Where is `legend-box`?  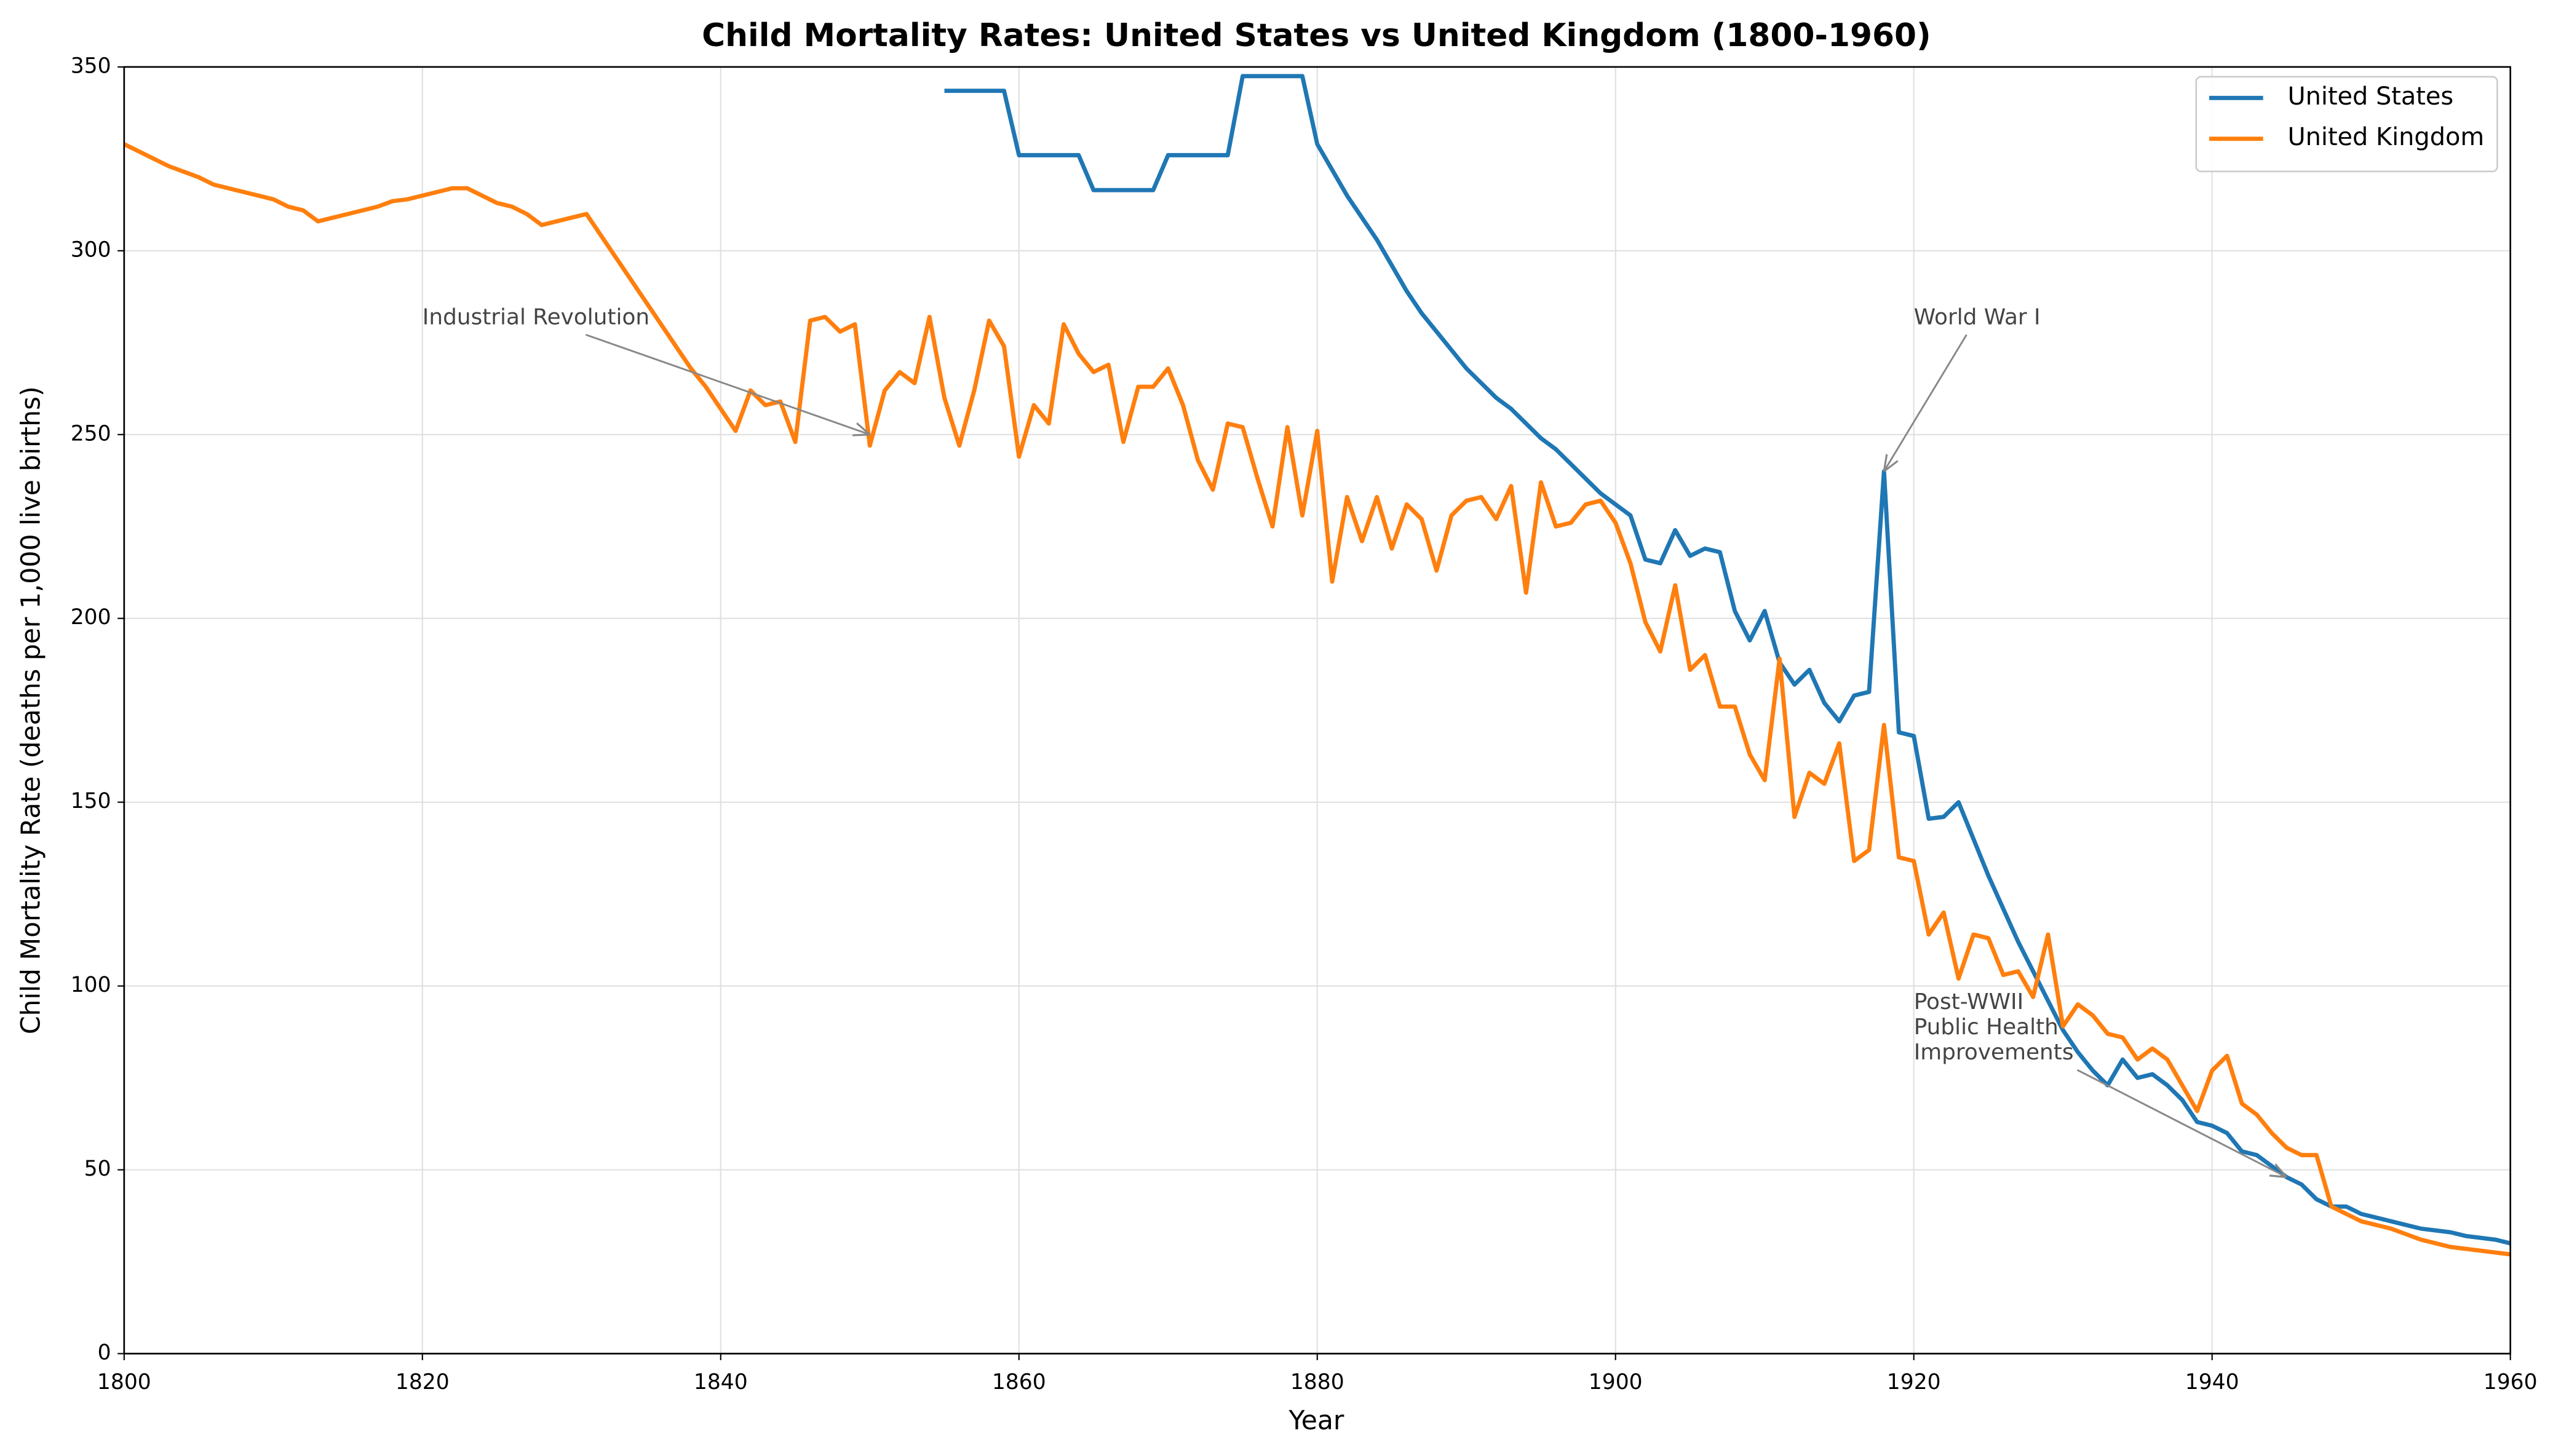
legend-box is located at coordinates (2347, 125).